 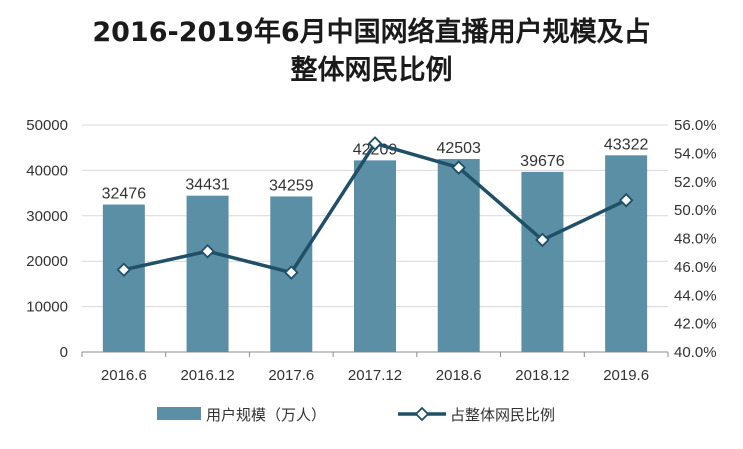 What do you see at coordinates (179, 413) in the screenshot?
I see `legend-swatch-bar` at bounding box center [179, 413].